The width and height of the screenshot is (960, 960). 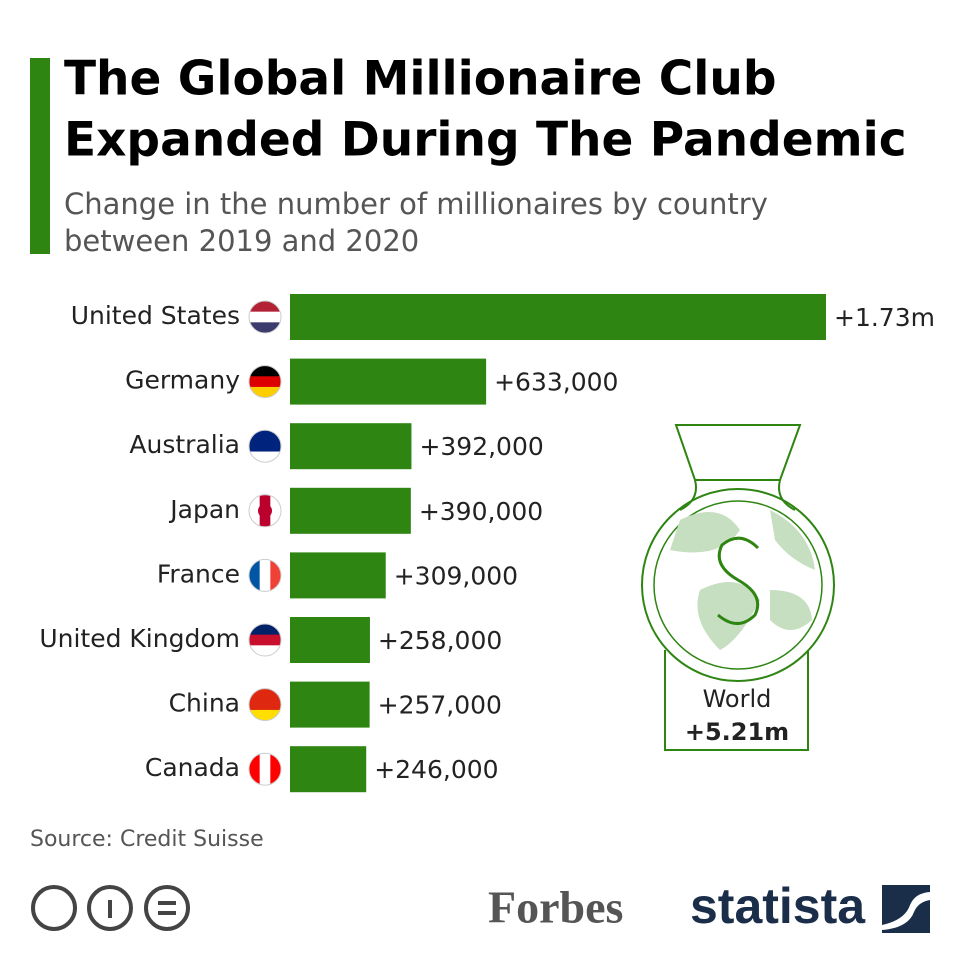 What do you see at coordinates (556, 382) in the screenshot?
I see `value-label: +633,000` at bounding box center [556, 382].